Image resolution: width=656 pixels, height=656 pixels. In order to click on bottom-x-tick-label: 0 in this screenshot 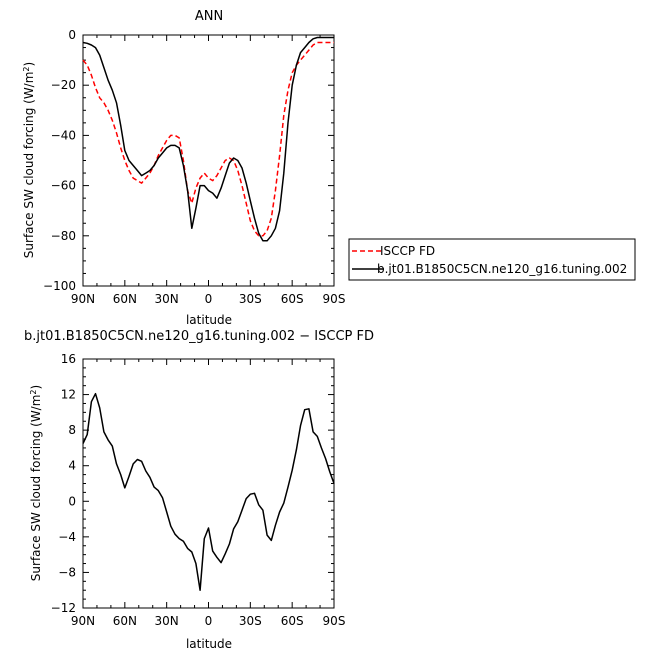, I will do `click(209, 621)`.